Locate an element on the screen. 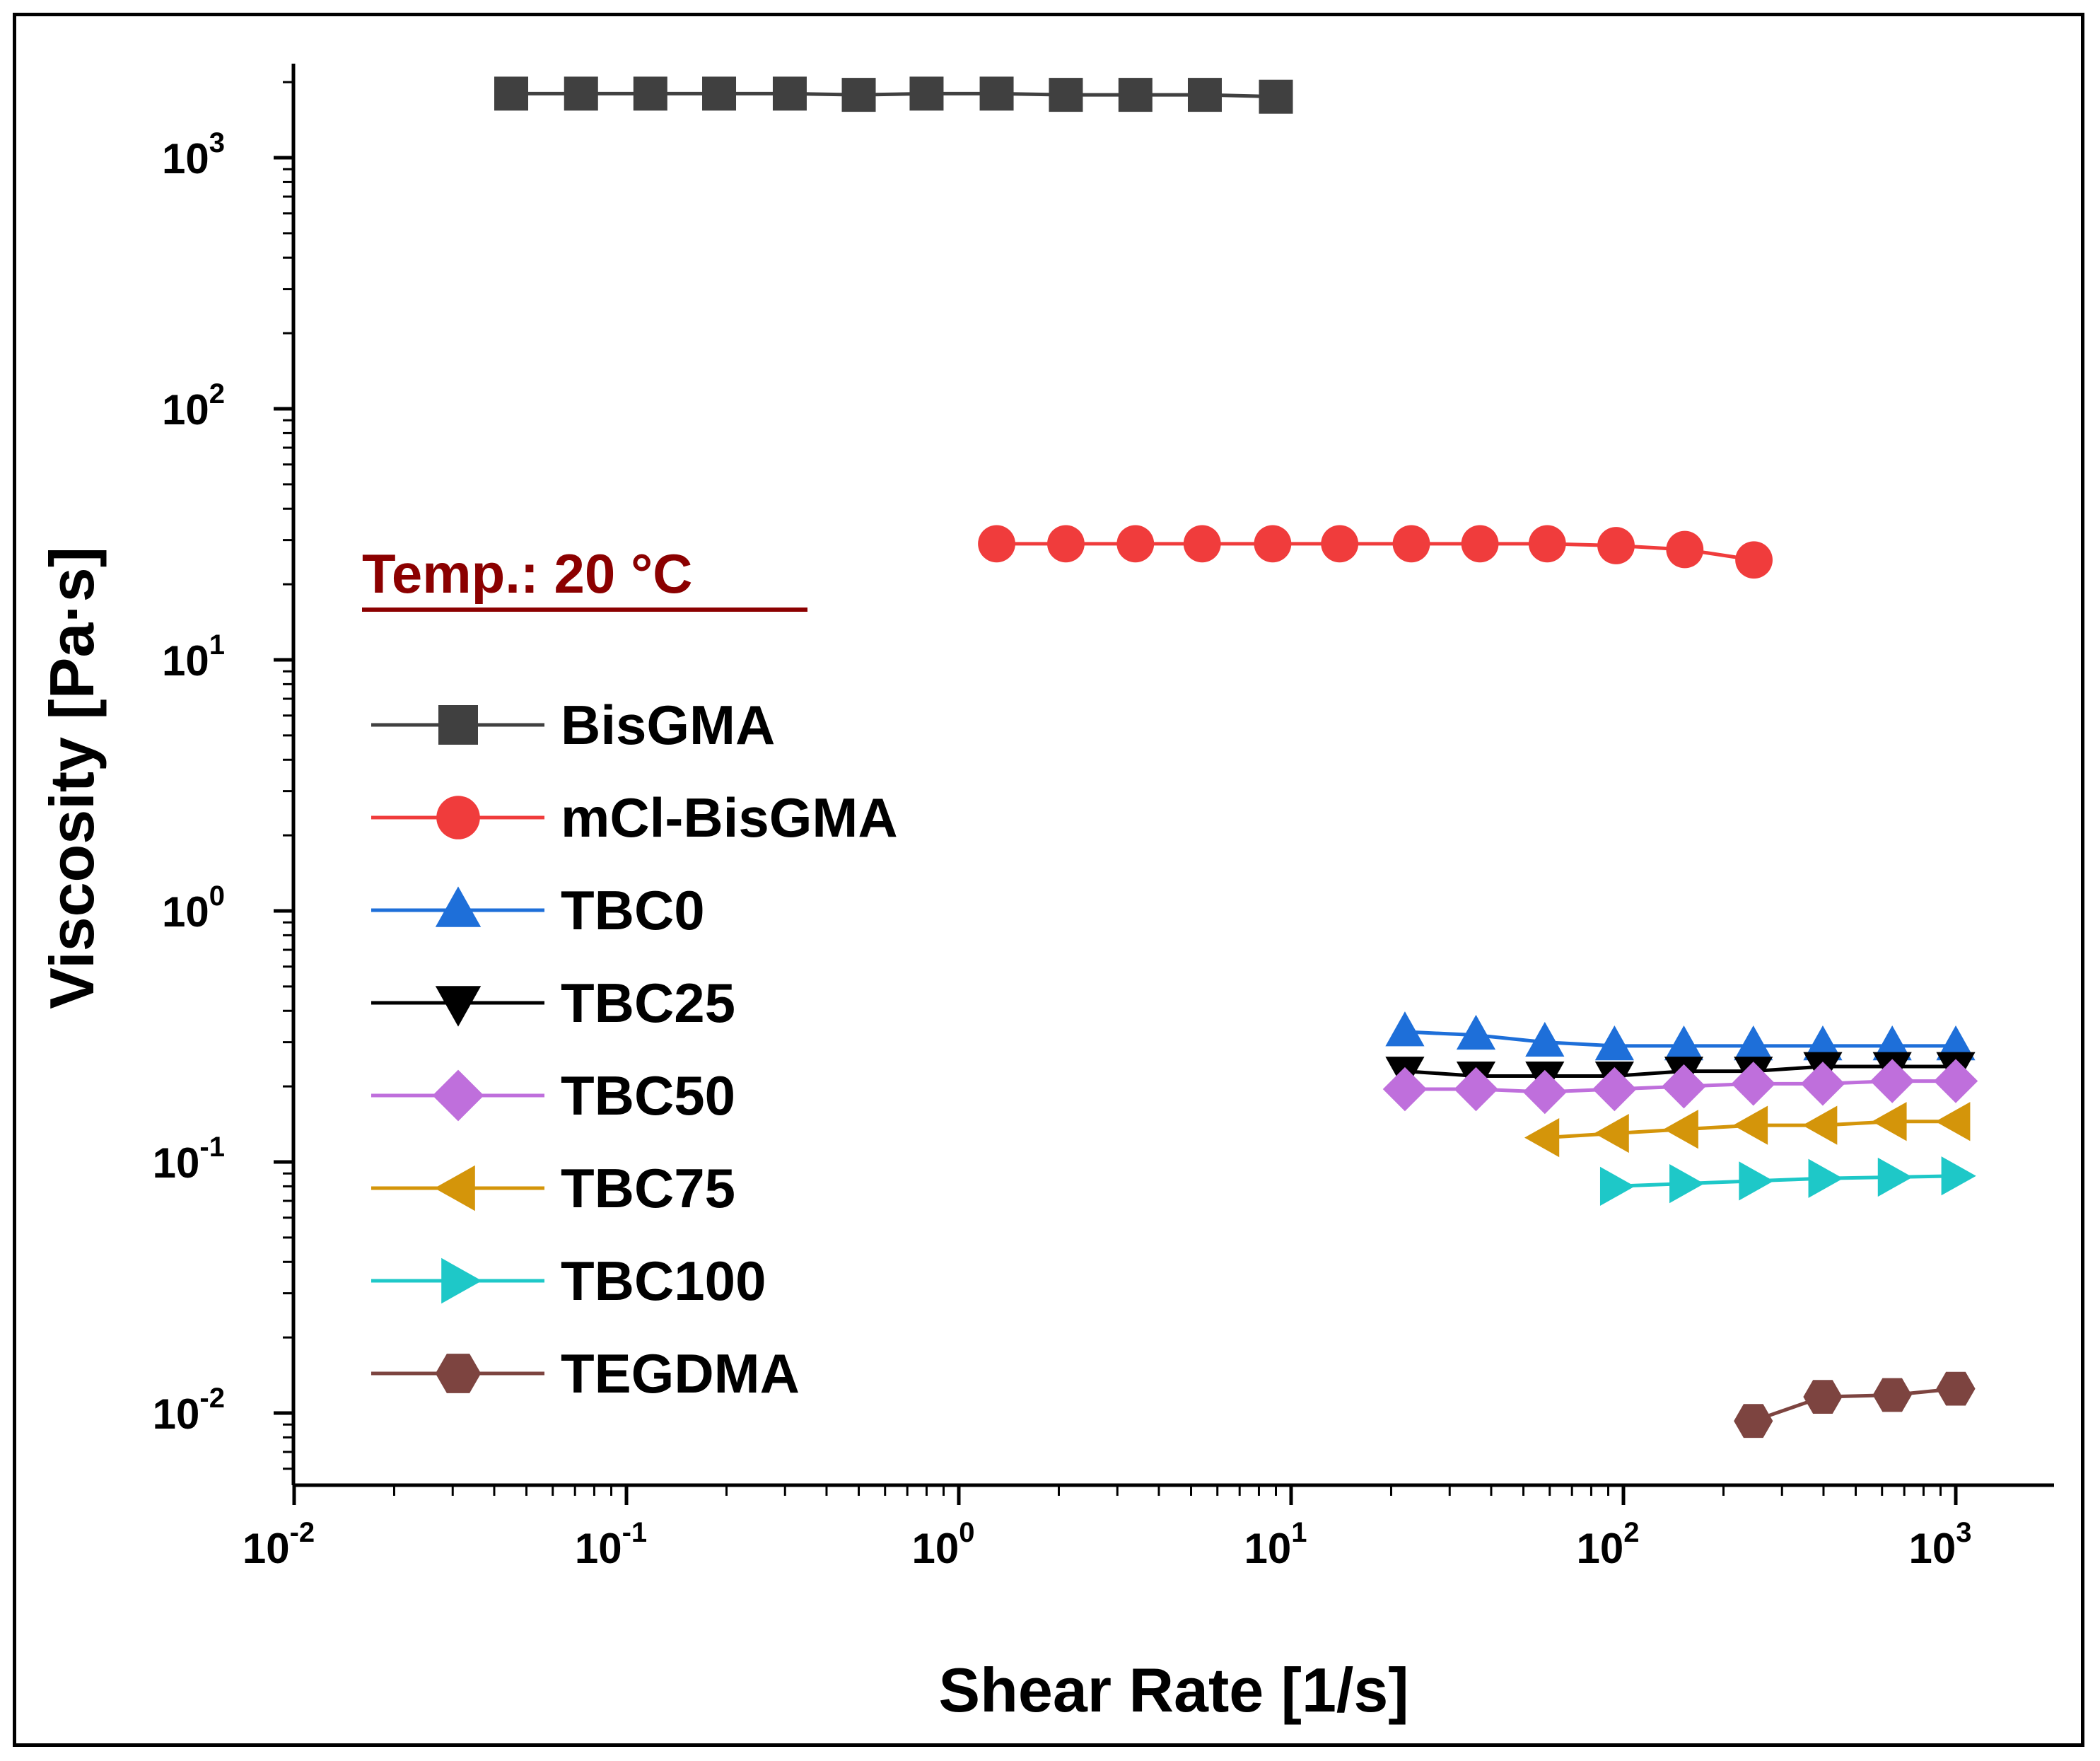 The image size is (2100, 1761). series-tegdma is located at coordinates (1855, 1405).